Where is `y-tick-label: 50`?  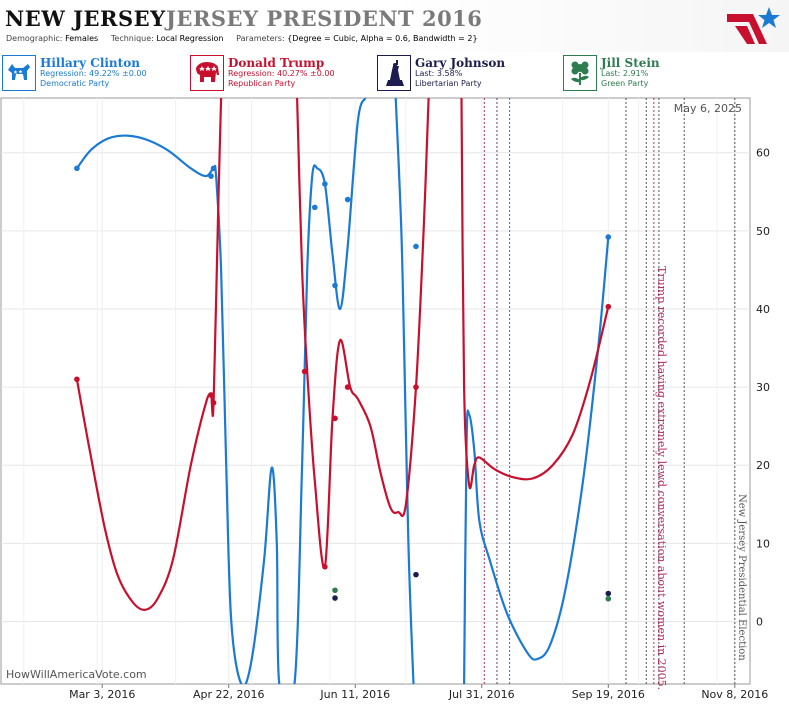 y-tick-label: 50 is located at coordinates (763, 231).